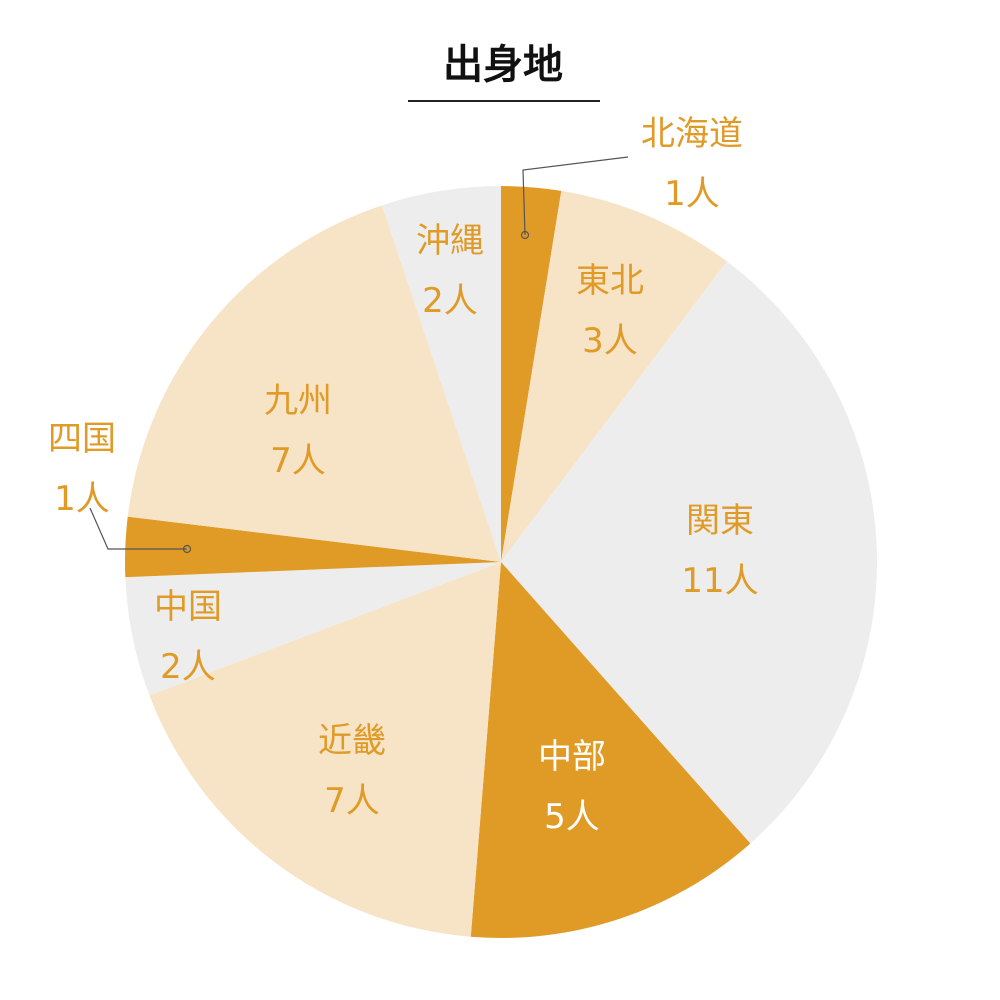 The width and height of the screenshot is (1000, 1000). What do you see at coordinates (82, 439) in the screenshot?
I see `category-label-四国: 四国` at bounding box center [82, 439].